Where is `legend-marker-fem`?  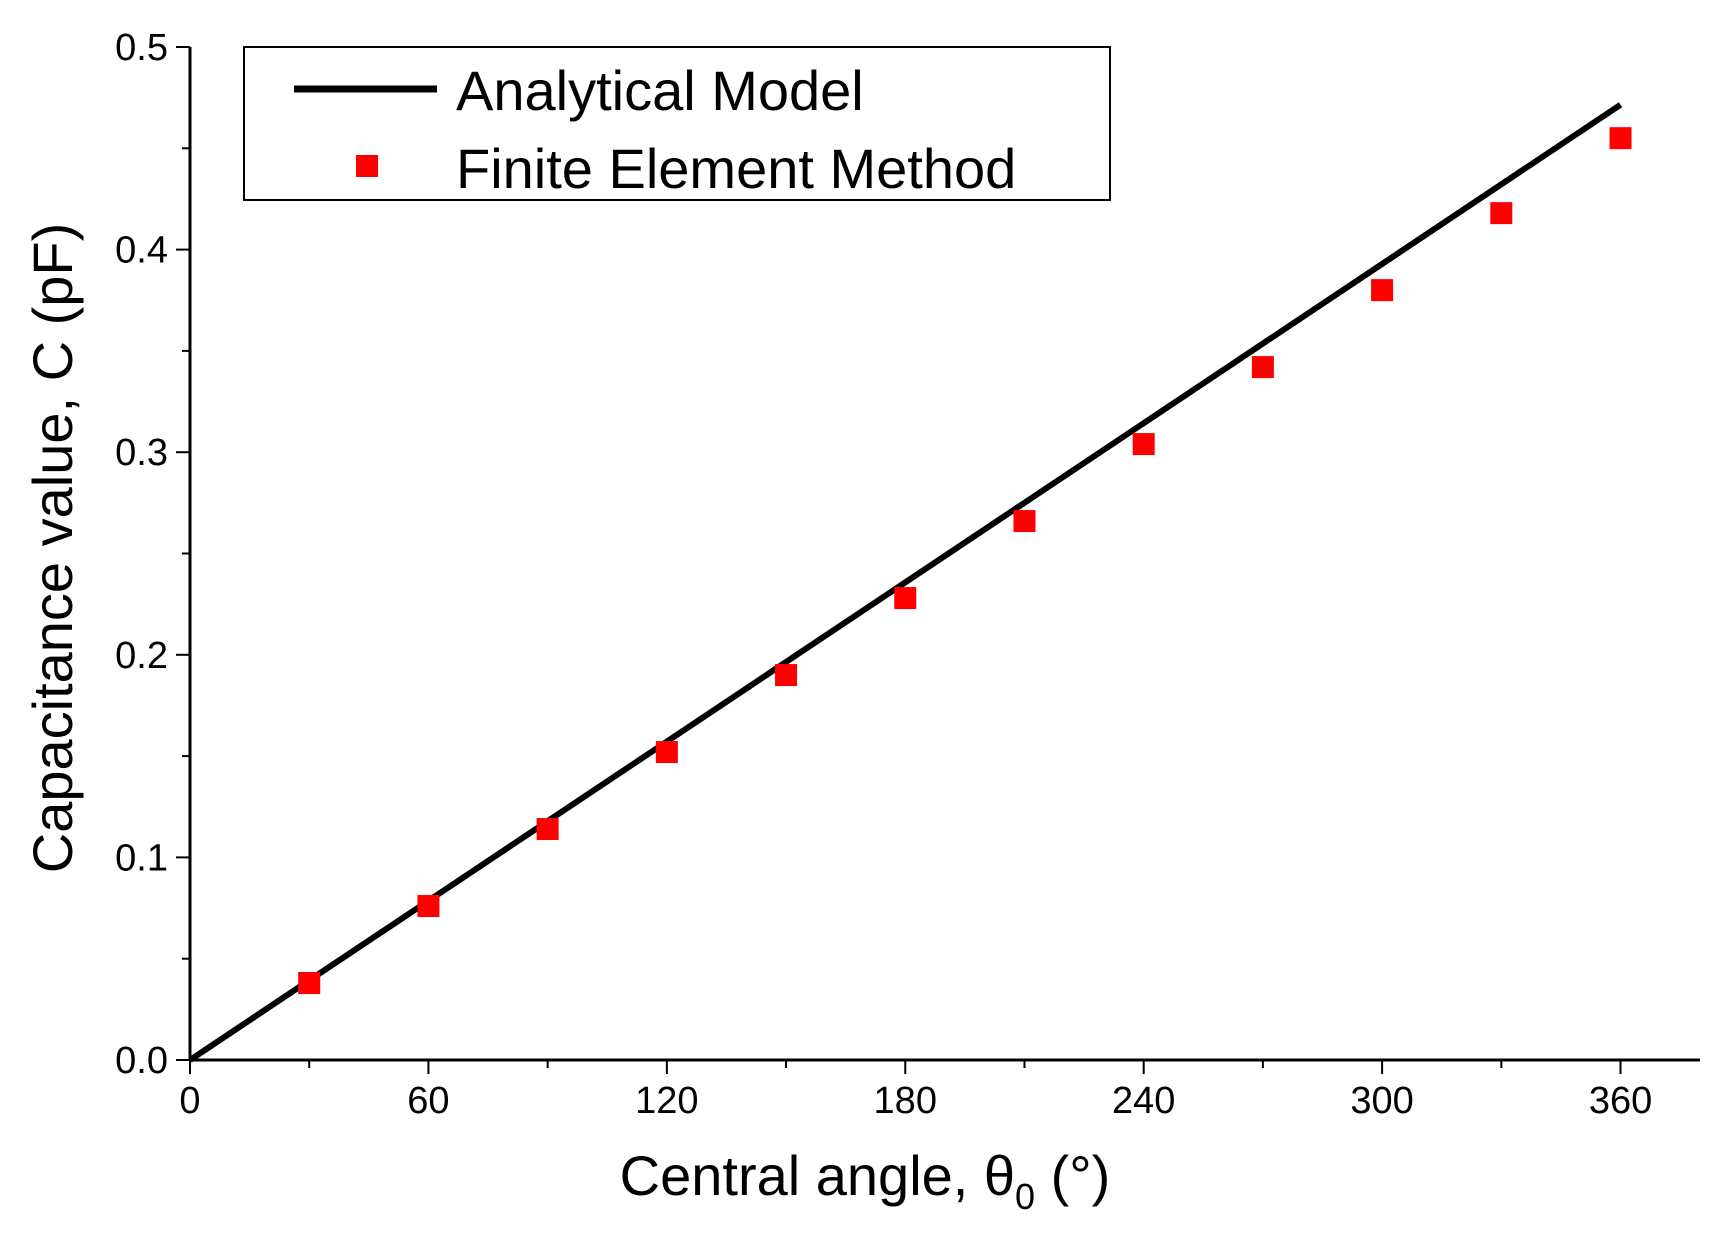 legend-marker-fem is located at coordinates (367, 166).